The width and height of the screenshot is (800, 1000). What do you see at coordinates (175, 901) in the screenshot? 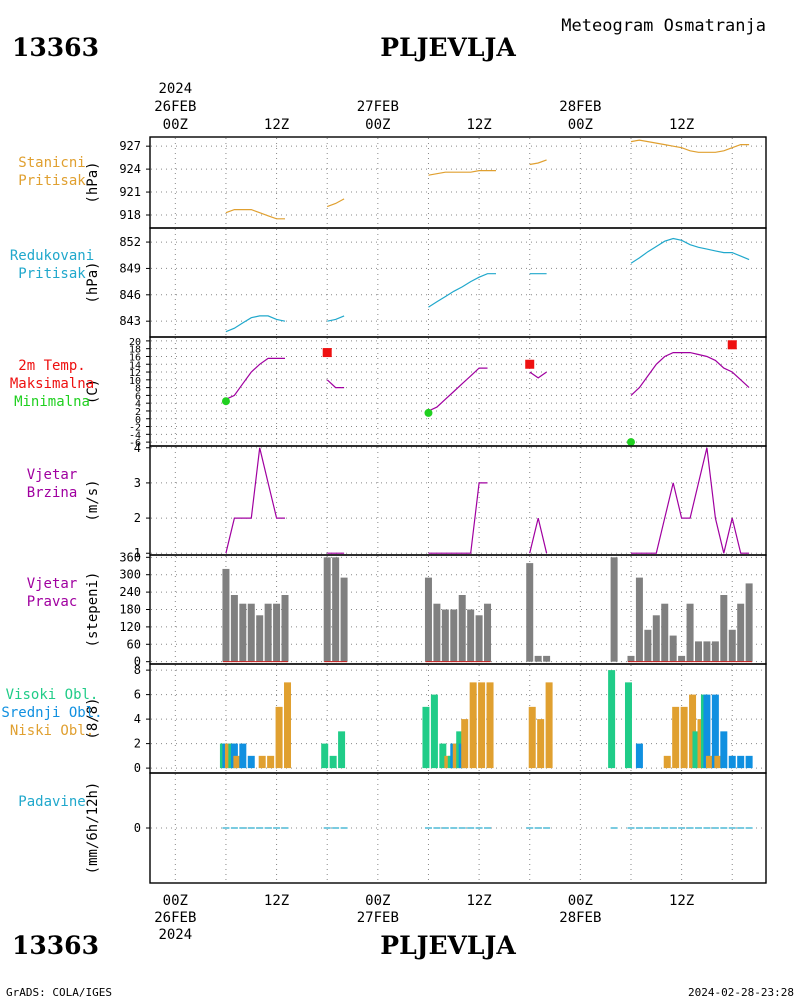
I see `time-tick-label-bottom: 00Z` at bounding box center [175, 901].